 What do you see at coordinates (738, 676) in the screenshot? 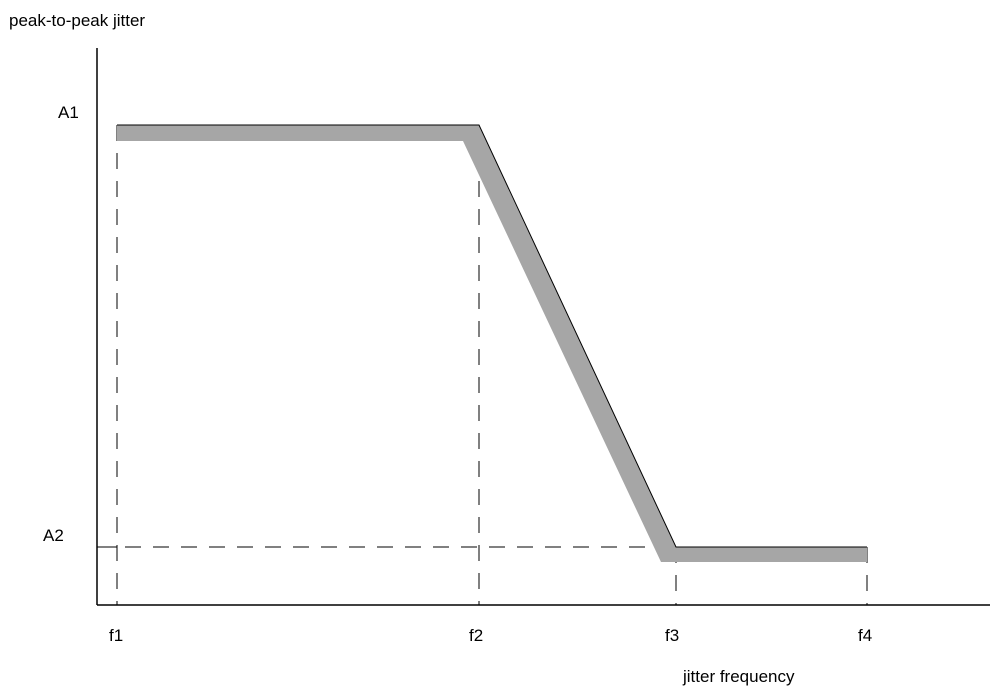
I see `x-axis-label: jitter frequency` at bounding box center [738, 676].